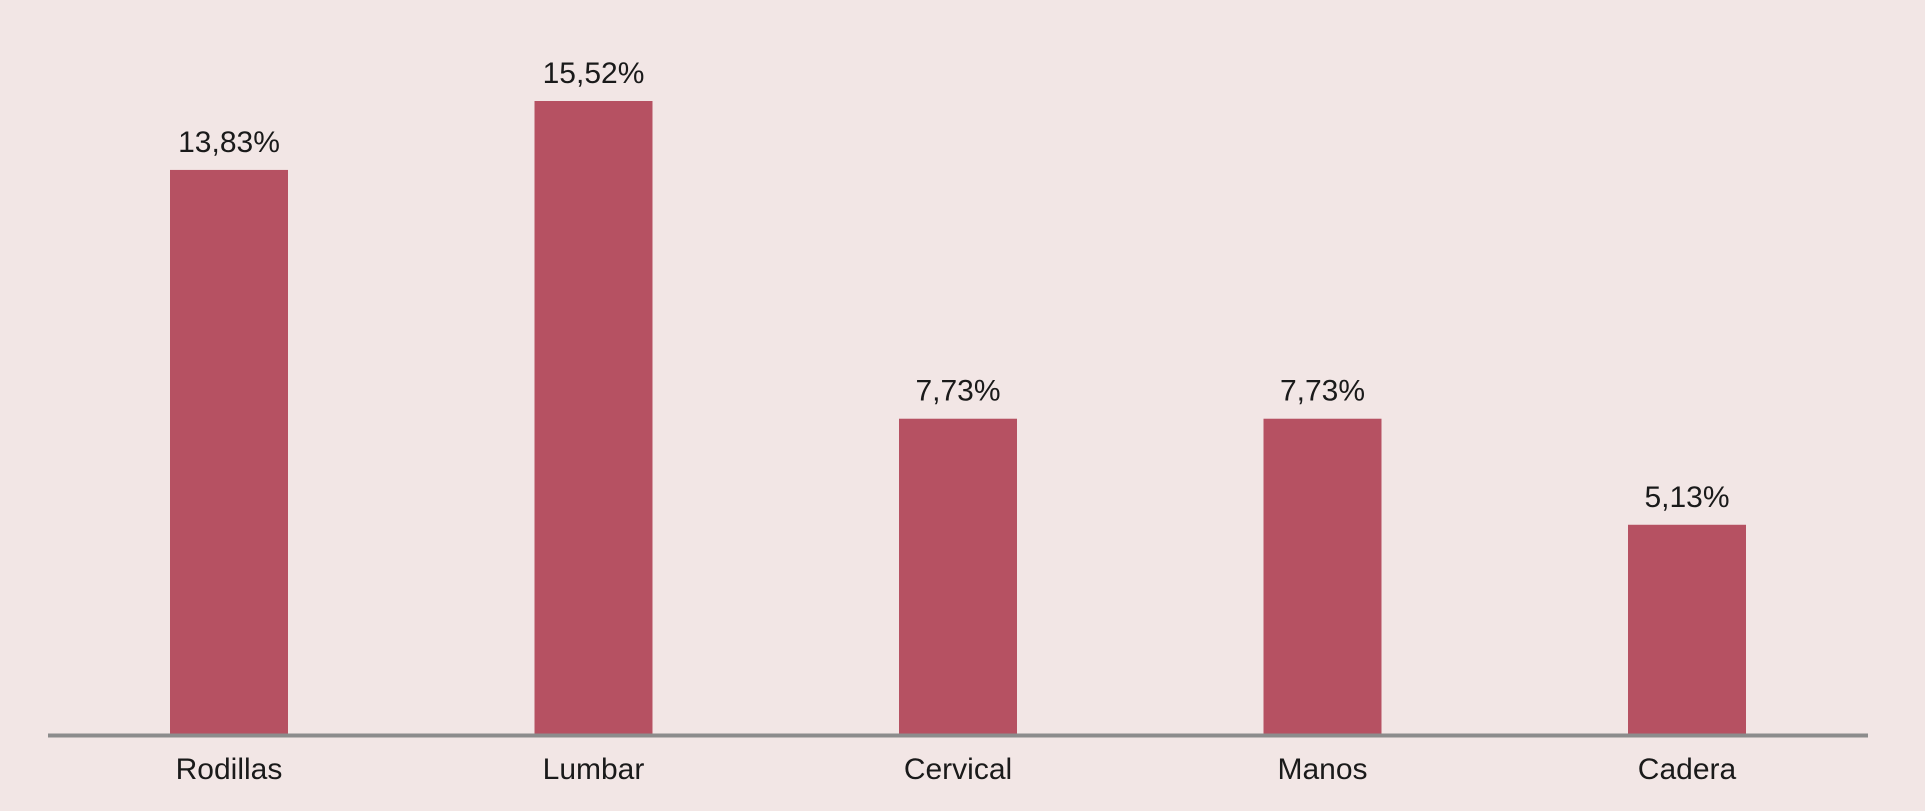 This screenshot has width=1925, height=811. I want to click on category-labels-group: Rodillas Lumbar Cervical Manos Cadera, so click(956, 769).